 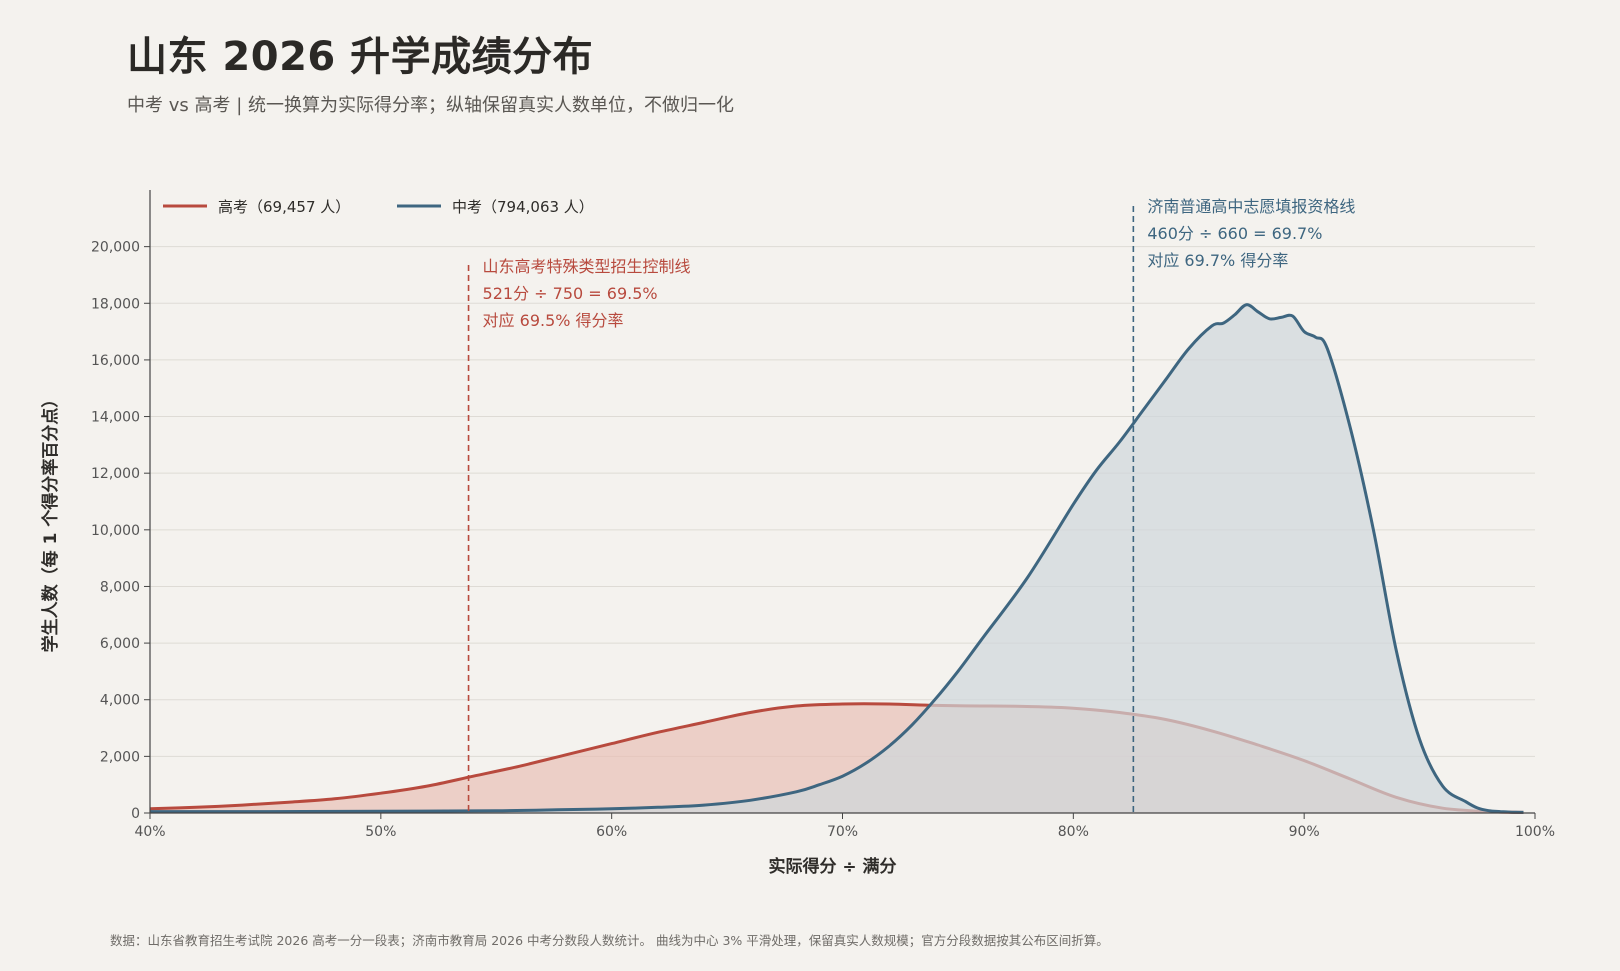 I want to click on x-tick-label: 70%, so click(x=842, y=832).